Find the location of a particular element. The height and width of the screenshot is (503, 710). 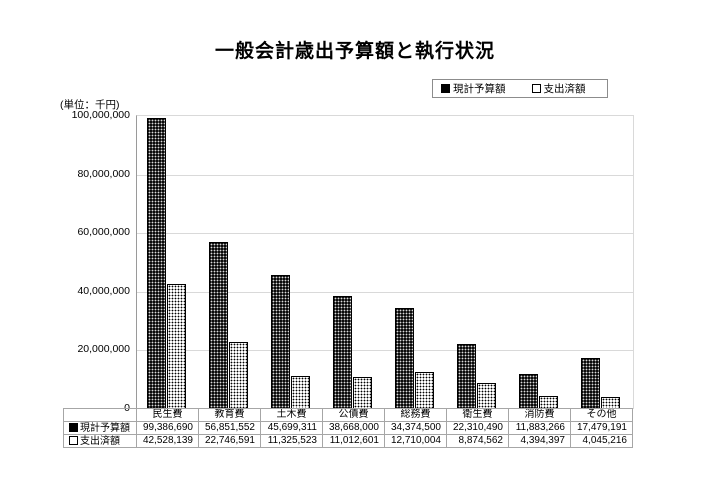

table-value-cell: 45,699,311 is located at coordinates (291, 428).